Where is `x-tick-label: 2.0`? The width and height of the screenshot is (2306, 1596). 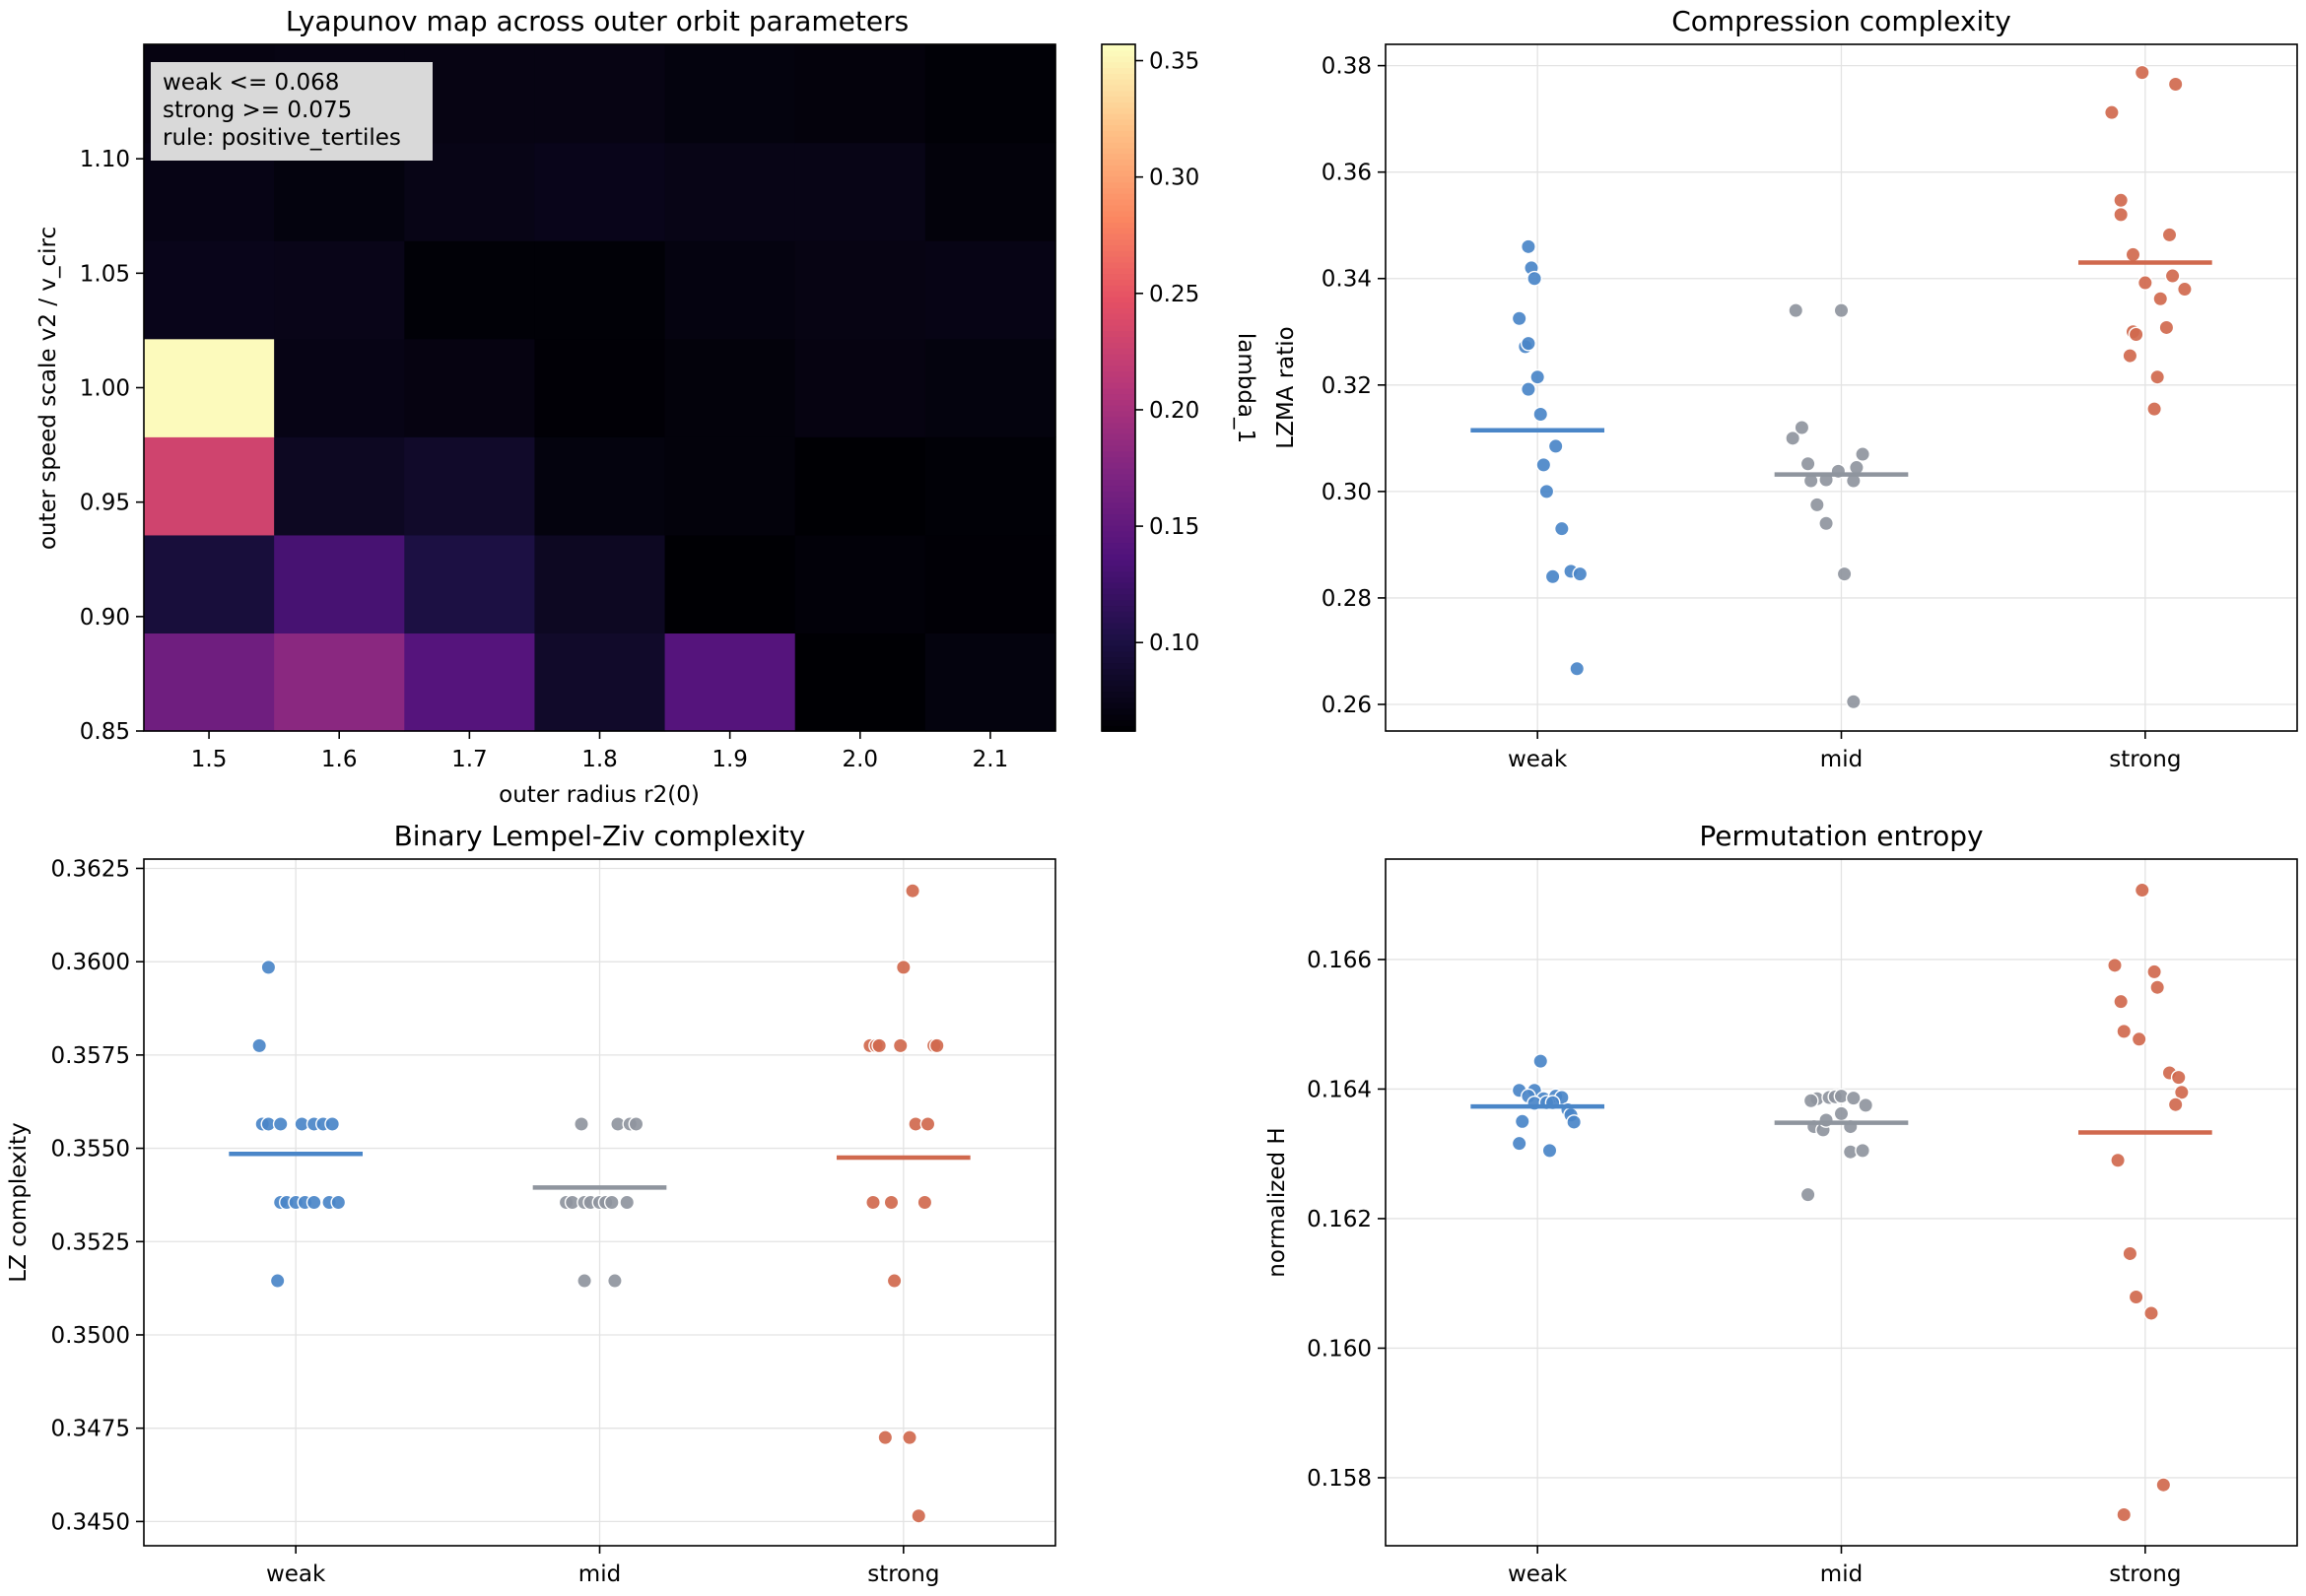
x-tick-label: 2.0 is located at coordinates (860, 760).